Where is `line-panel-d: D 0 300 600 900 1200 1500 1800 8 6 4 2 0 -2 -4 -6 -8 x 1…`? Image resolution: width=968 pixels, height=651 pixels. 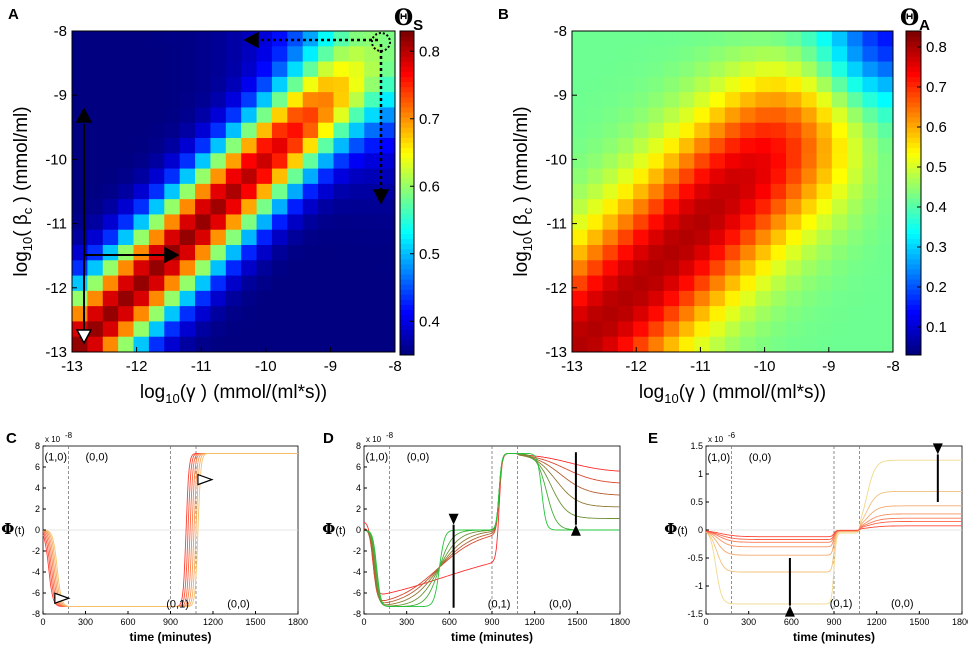 line-panel-d: D 0 300 600 900 1200 1500 1800 8 6 4 2 0 -2 -4 -6 -8 x 1… is located at coordinates (476, 537).